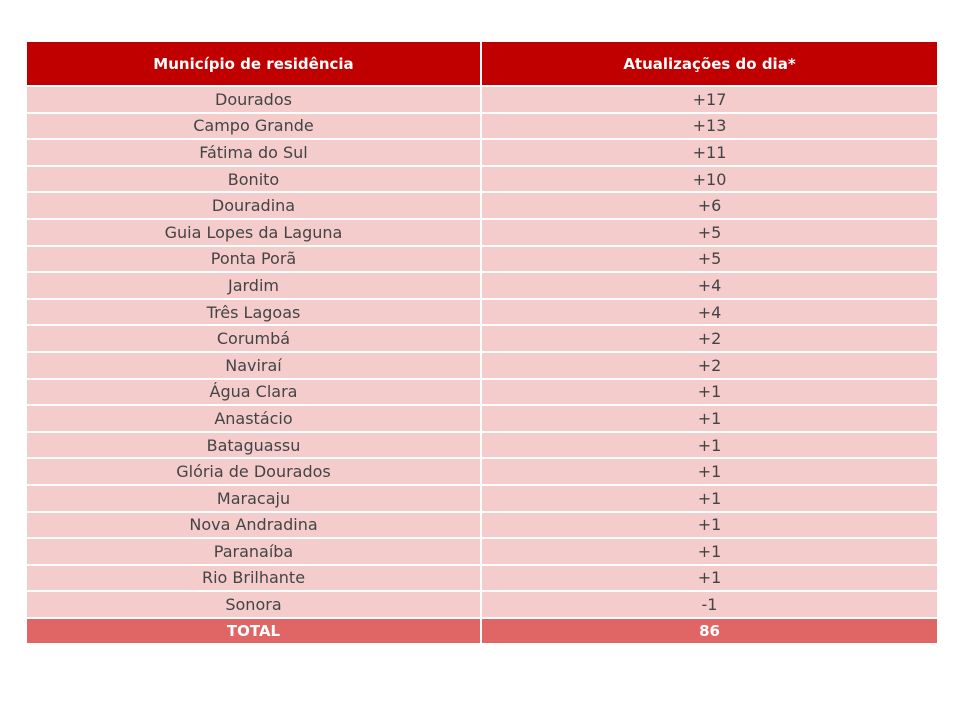  I want to click on atualizacao-cell: +17, so click(709, 99).